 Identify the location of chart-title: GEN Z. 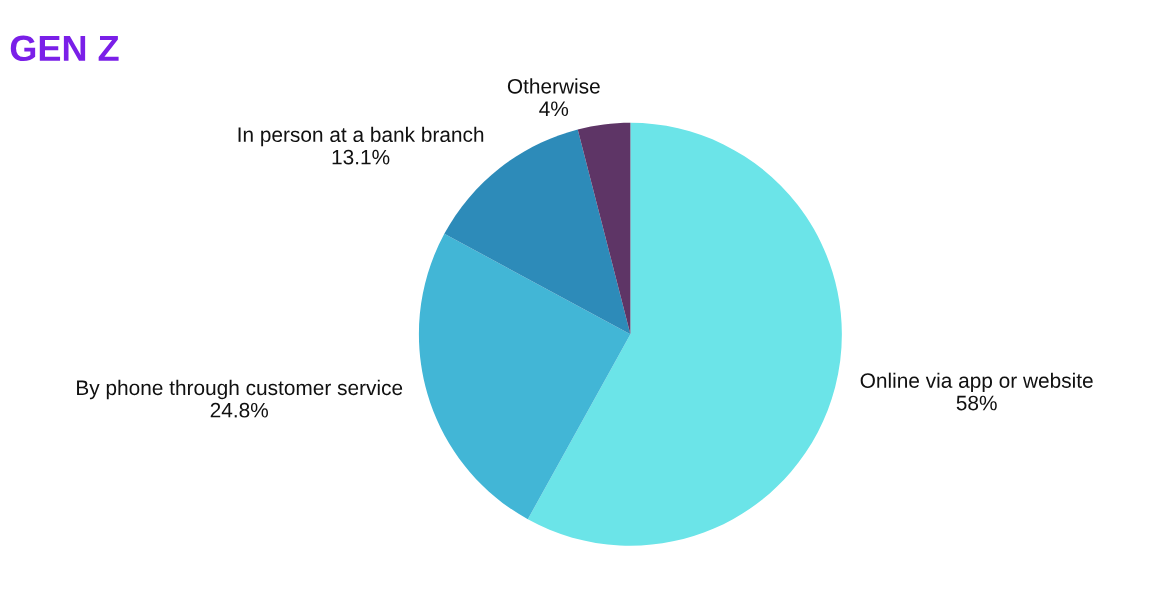
(64, 48).